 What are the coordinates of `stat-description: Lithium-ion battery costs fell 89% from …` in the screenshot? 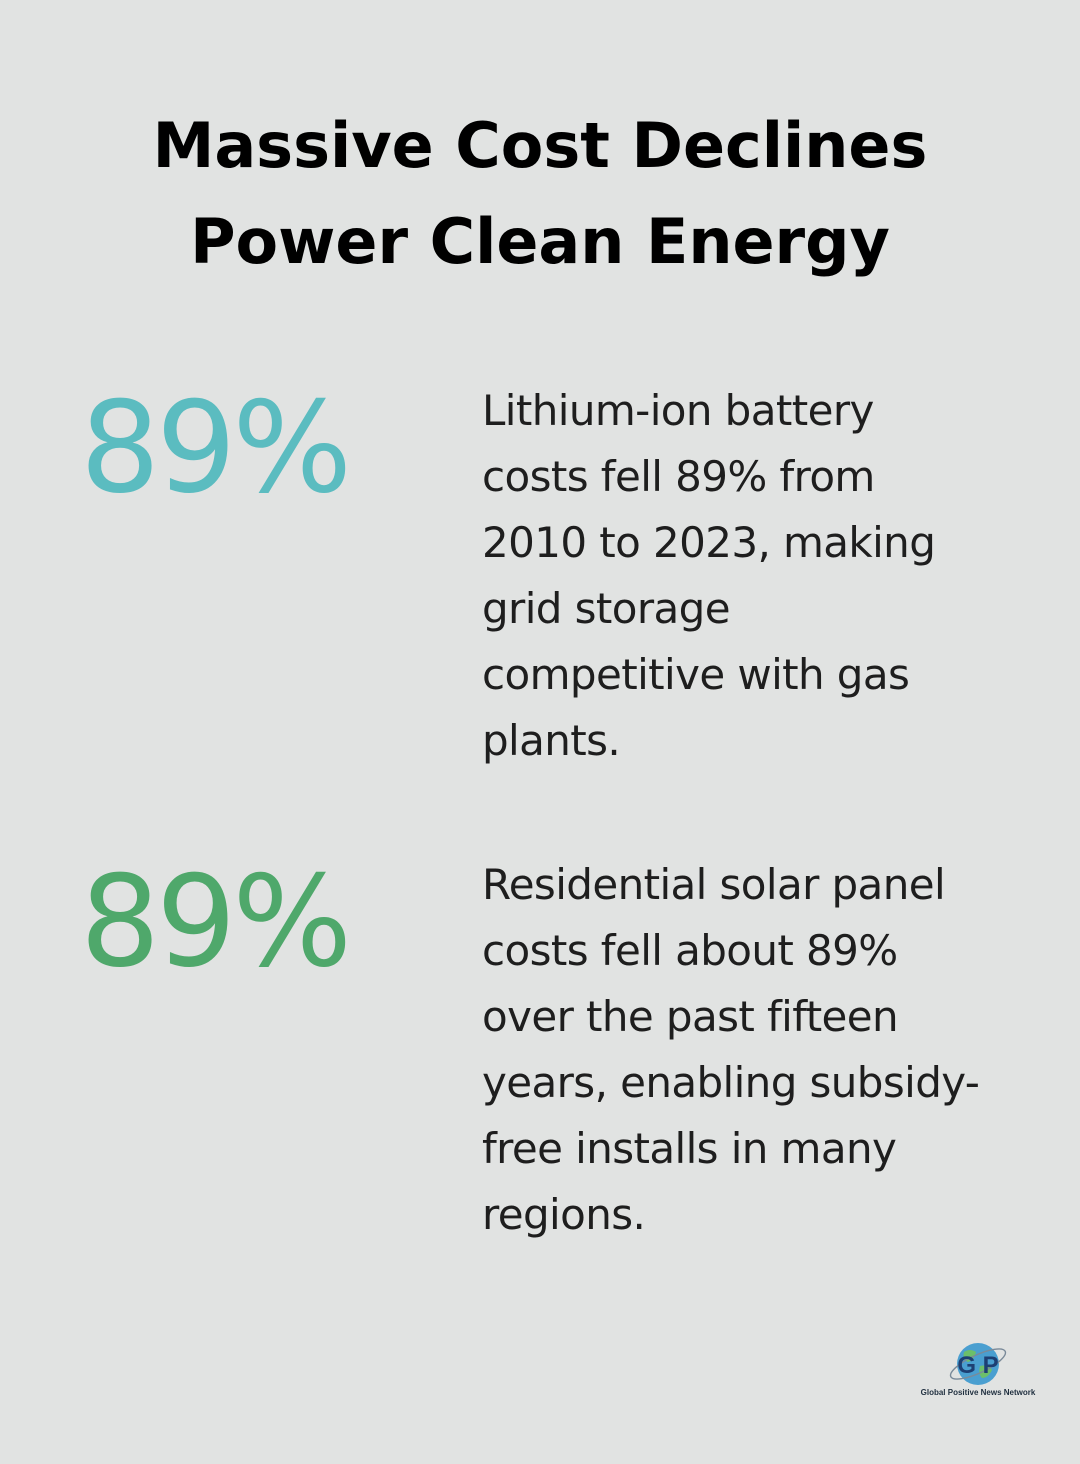 It's located at (709, 575).